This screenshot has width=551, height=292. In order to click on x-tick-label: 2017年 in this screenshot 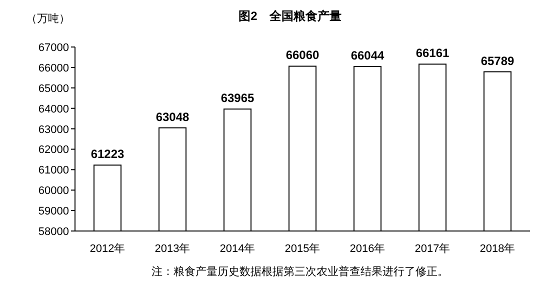, I will do `click(432, 249)`.